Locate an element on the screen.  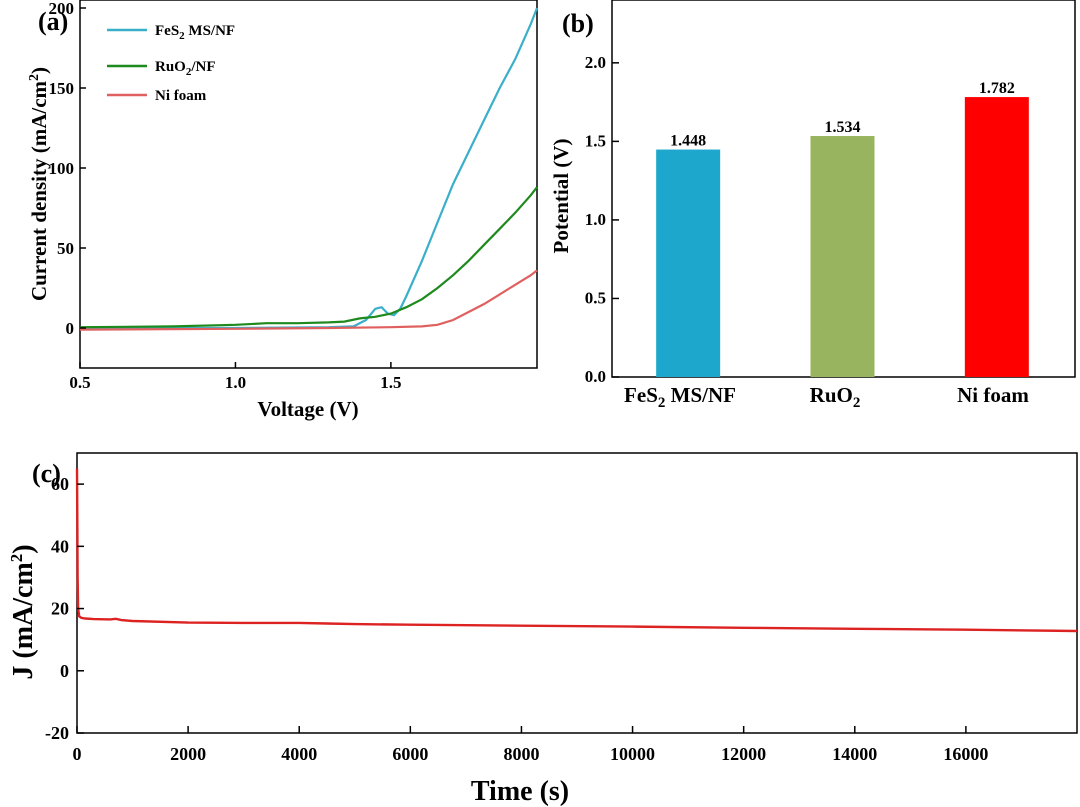
x-tick-label: 16000 is located at coordinates (965, 754).